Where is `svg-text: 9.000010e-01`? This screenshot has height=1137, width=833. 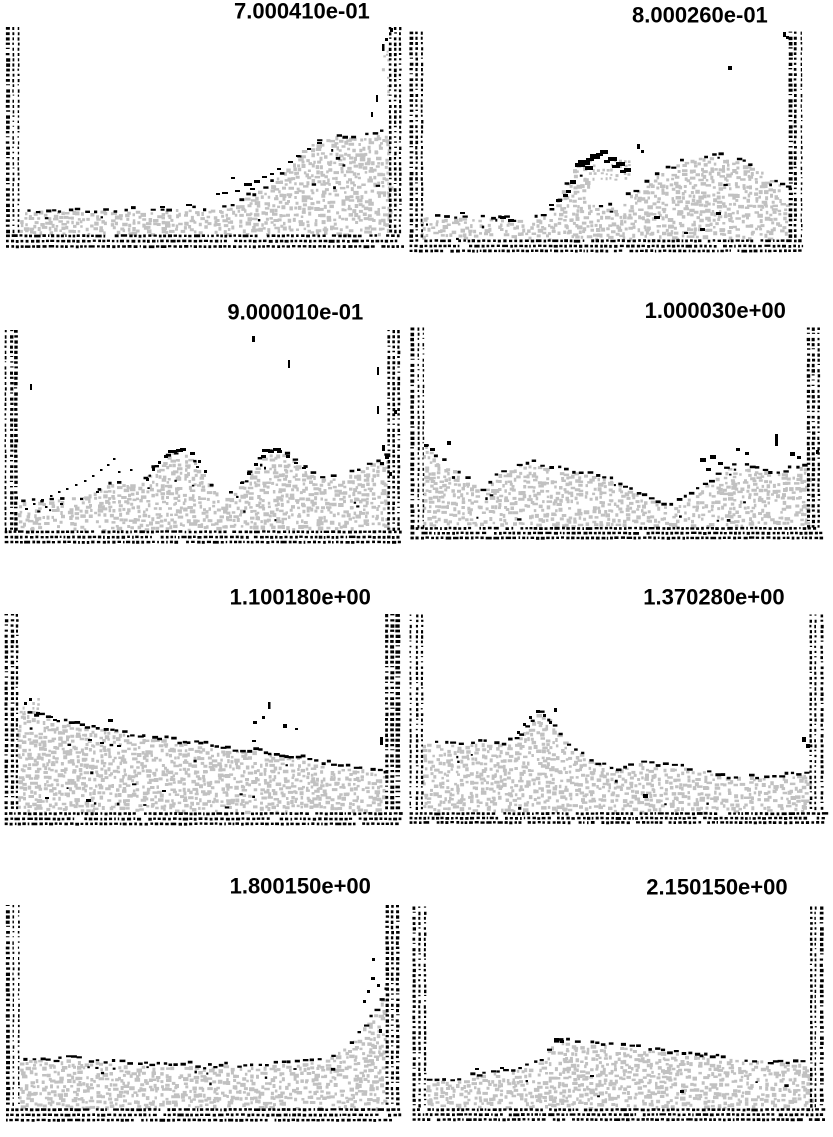
svg-text: 9.000010e-01 is located at coordinates (295, 312).